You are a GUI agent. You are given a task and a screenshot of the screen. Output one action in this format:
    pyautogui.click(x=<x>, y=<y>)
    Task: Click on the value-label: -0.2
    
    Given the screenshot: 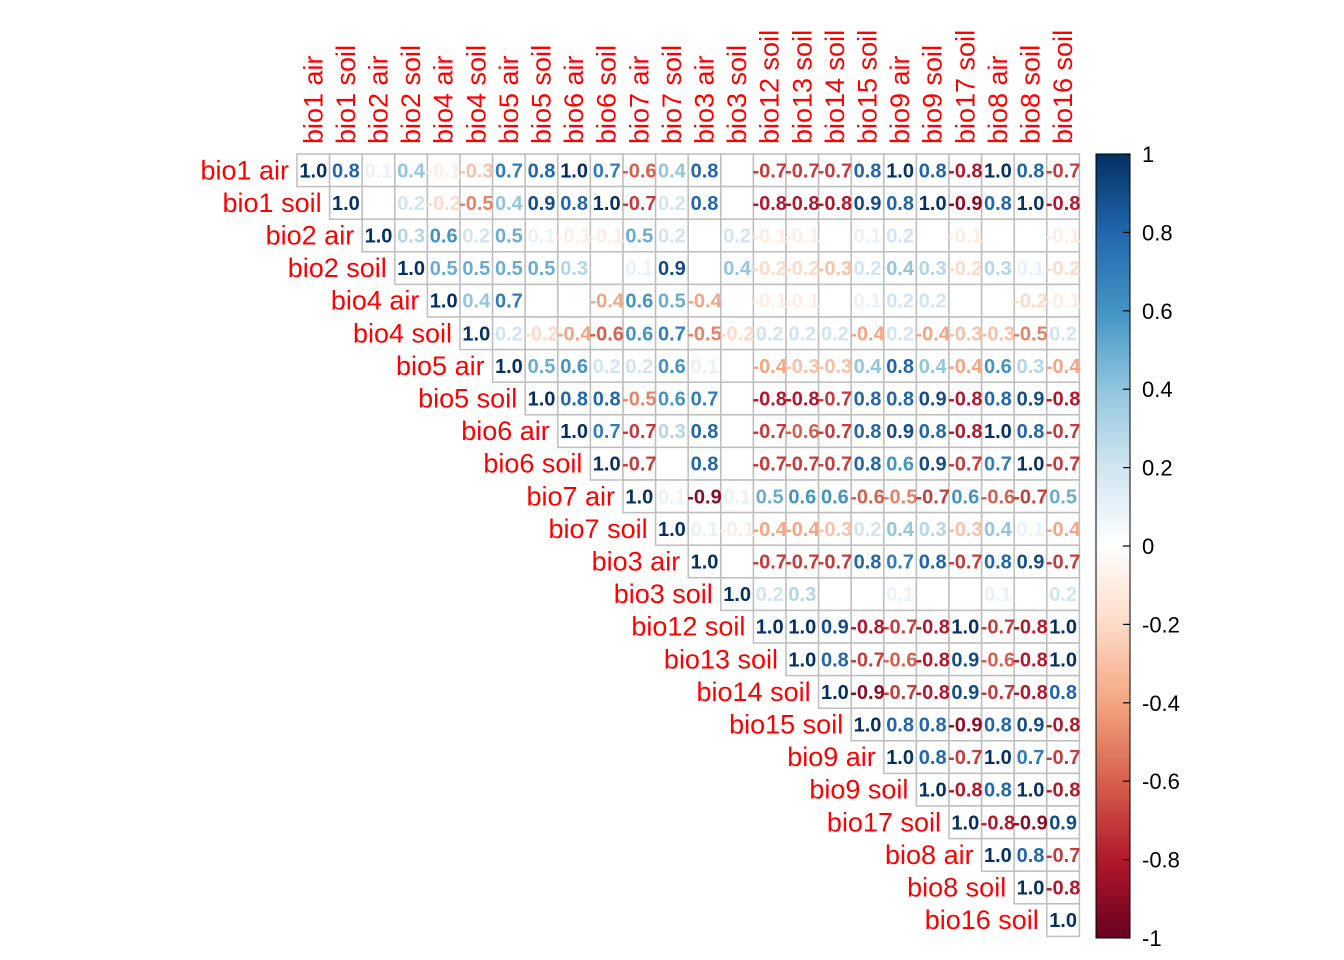 What is the action you would take?
    pyautogui.click(x=769, y=269)
    